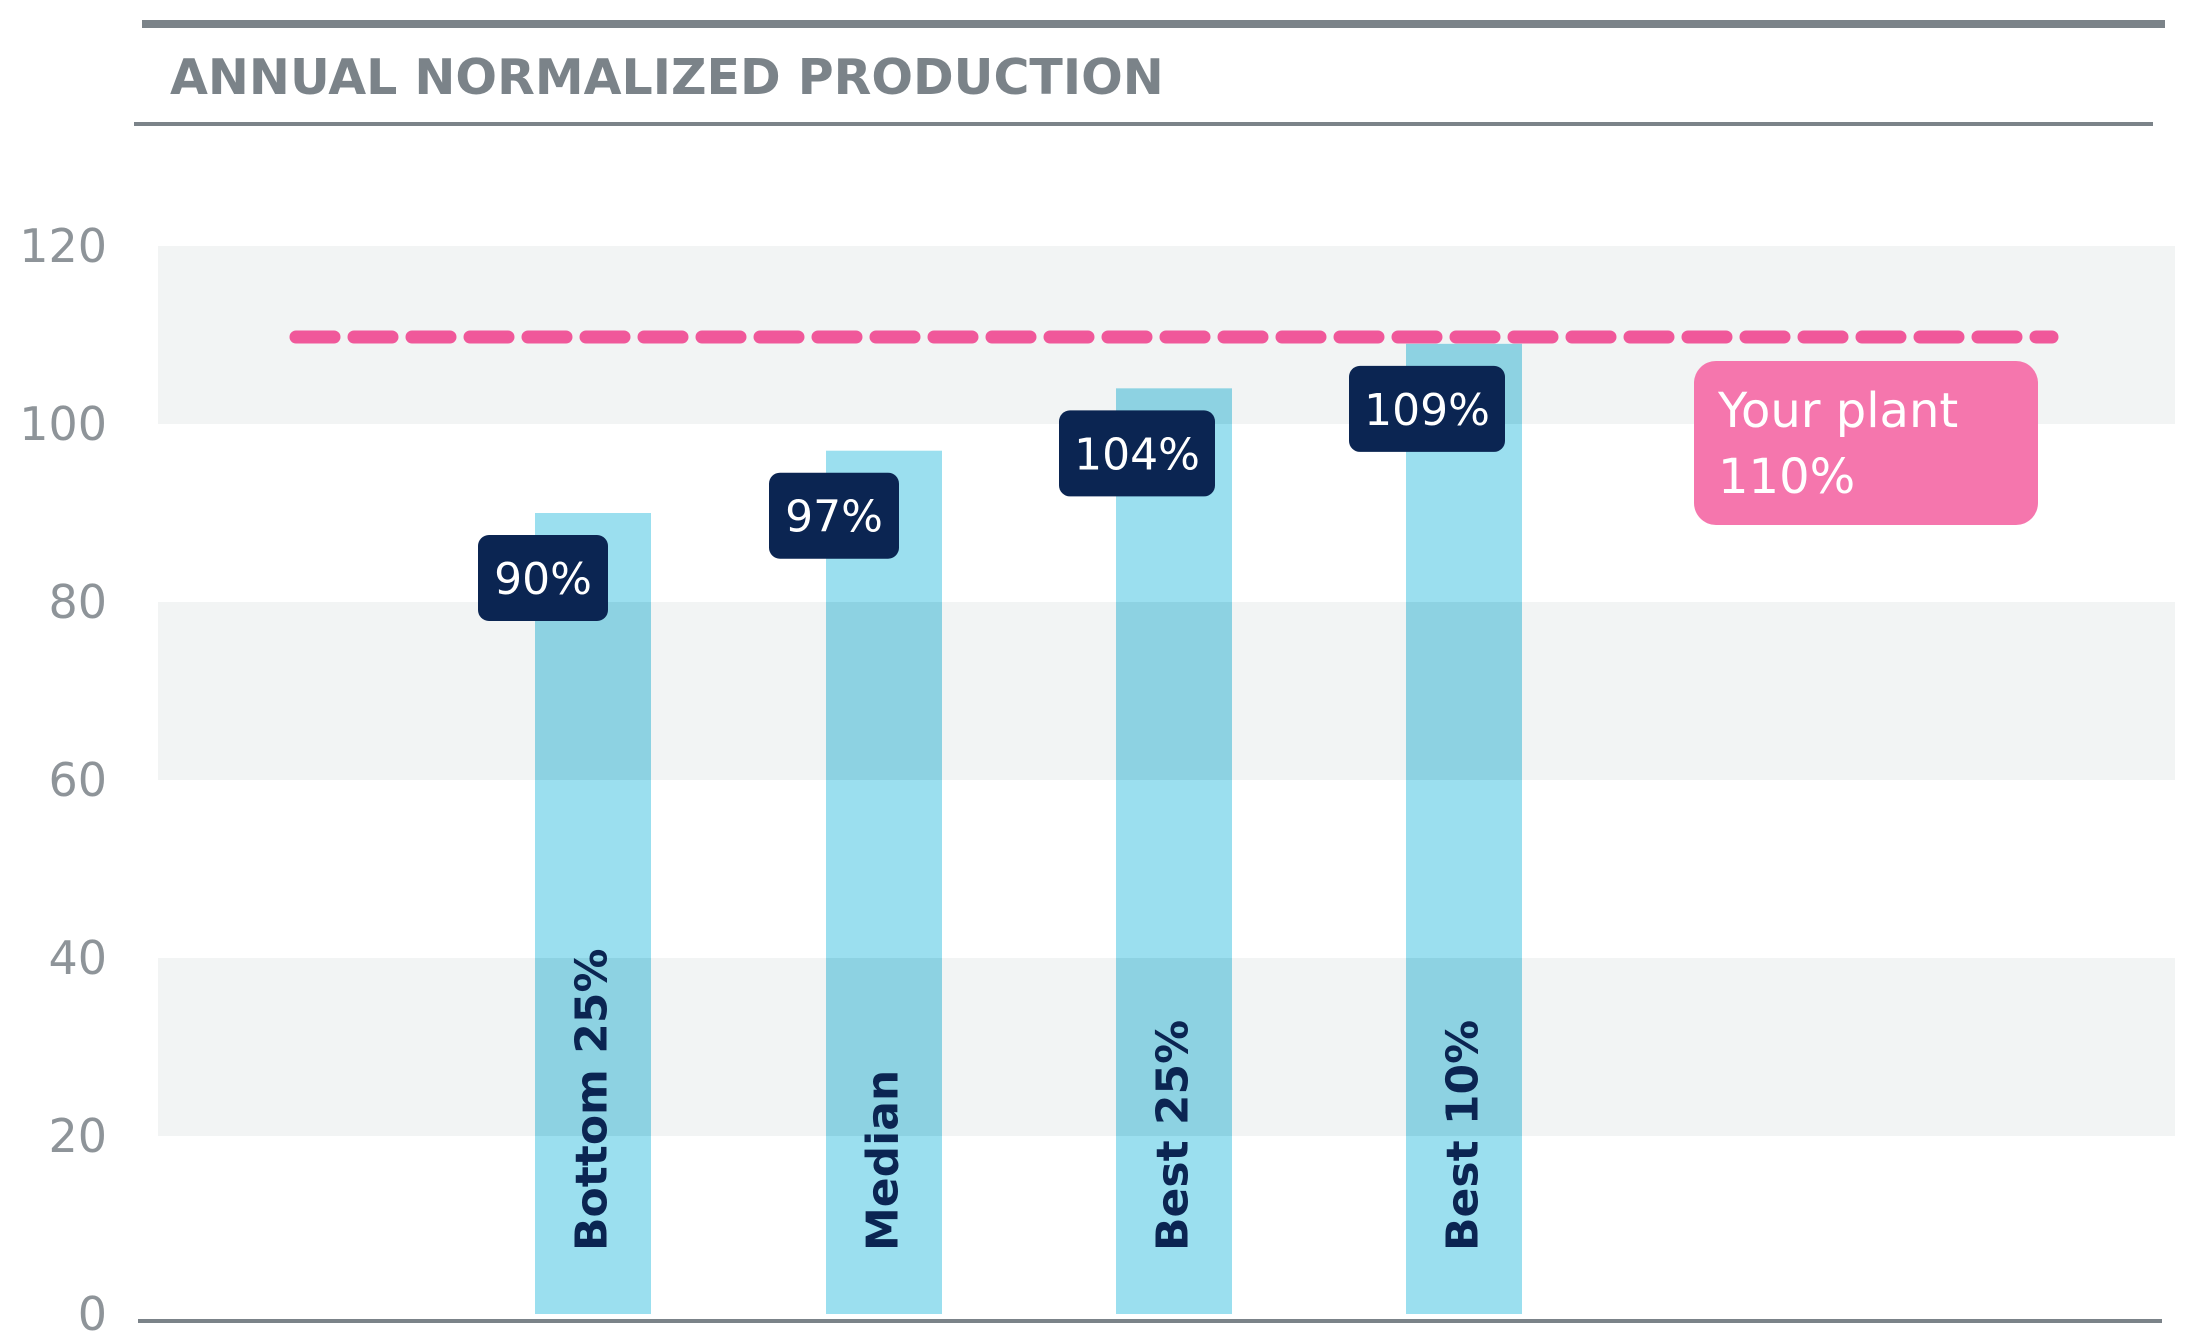 Image resolution: width=2199 pixels, height=1340 pixels. What do you see at coordinates (77, 780) in the screenshot?
I see `y-tick-label: 60` at bounding box center [77, 780].